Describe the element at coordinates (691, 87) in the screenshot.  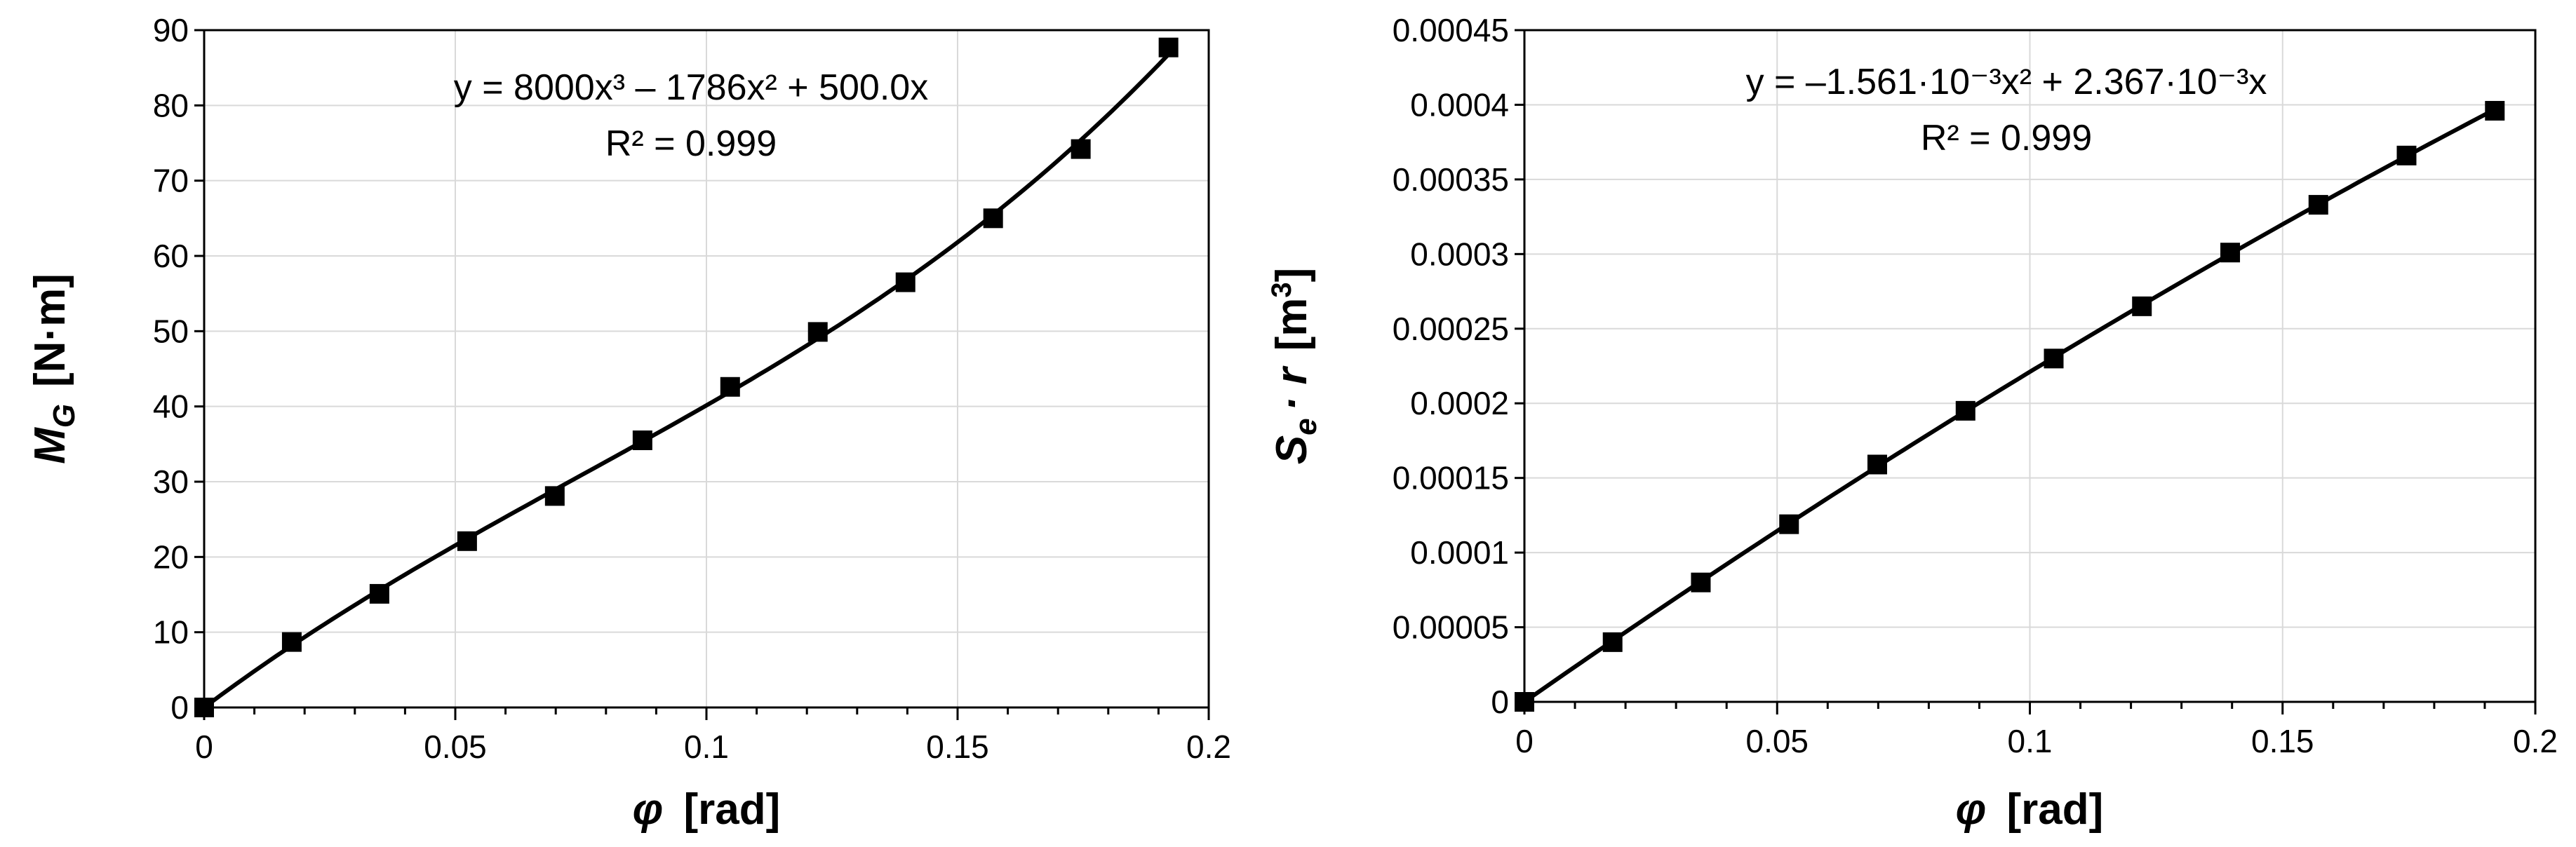
I see `left-equation: y = 8000x³ – 1786x² + 500.0x` at that location.